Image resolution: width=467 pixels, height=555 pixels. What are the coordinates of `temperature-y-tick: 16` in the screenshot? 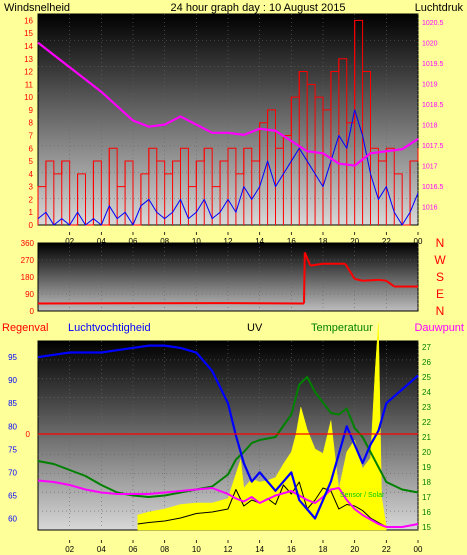 It's located at (426, 512).